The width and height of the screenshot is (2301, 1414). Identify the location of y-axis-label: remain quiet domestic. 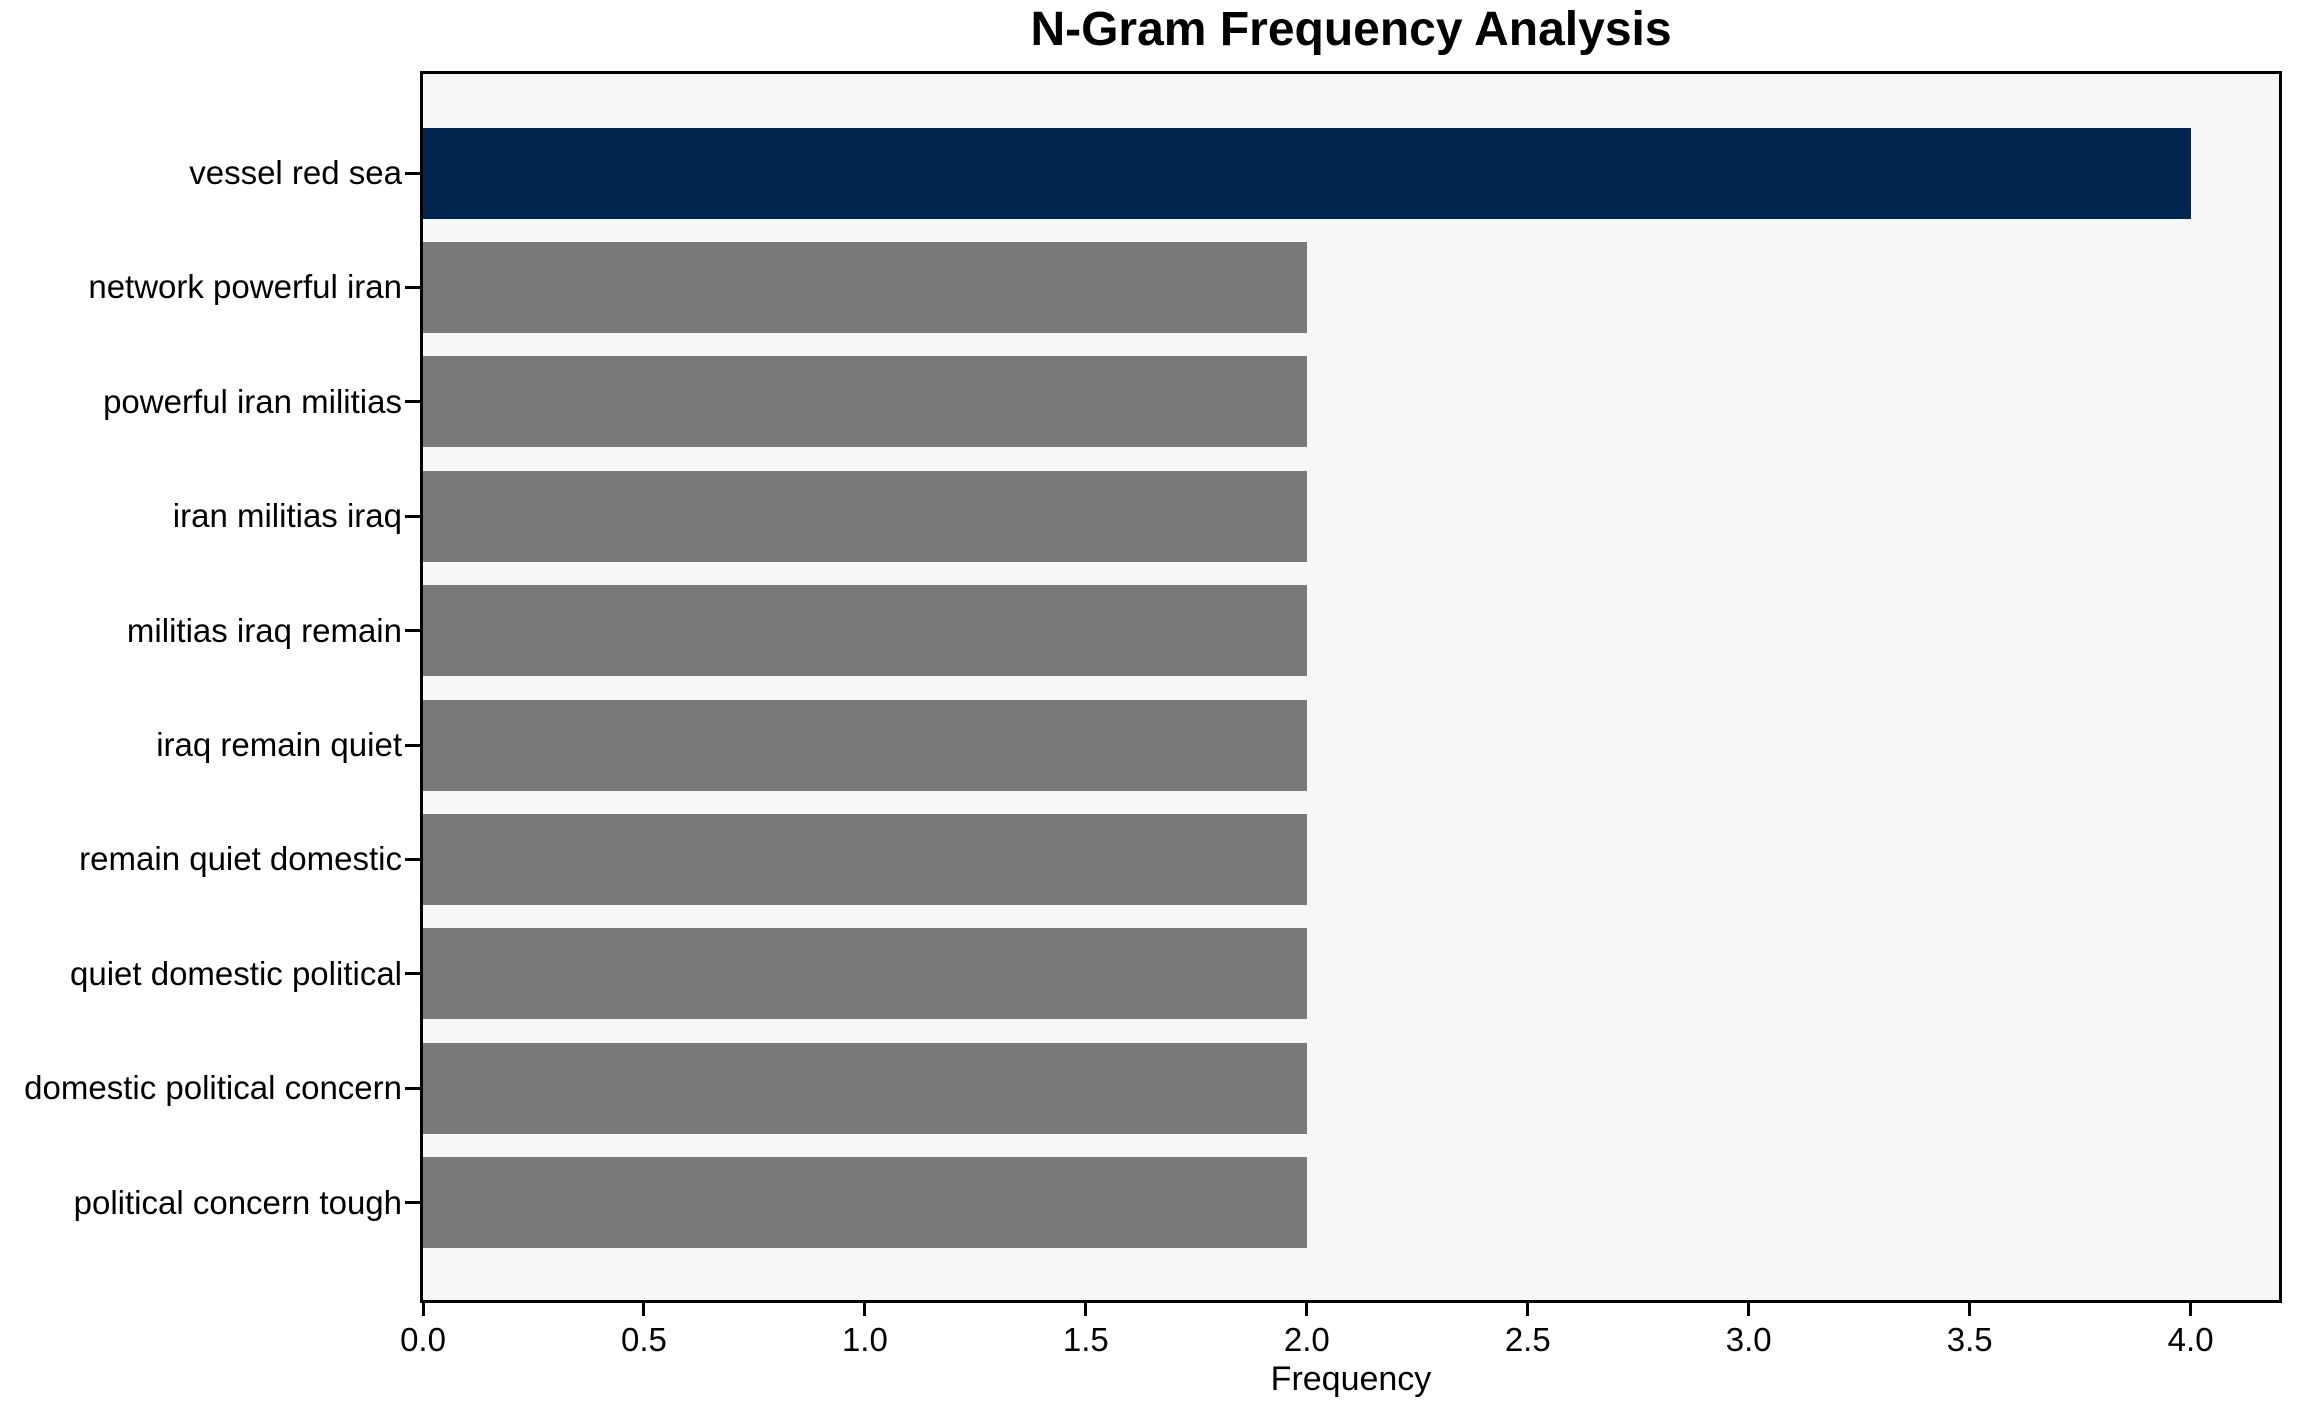
(240, 859).